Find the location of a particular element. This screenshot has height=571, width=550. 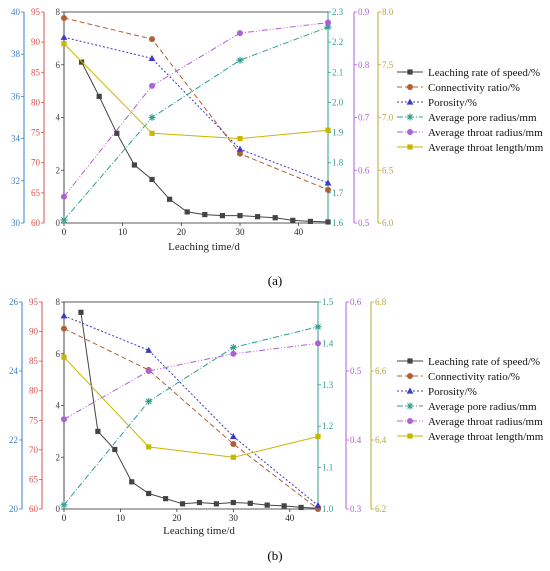

y-tick-label: 1.1 is located at coordinates (327, 468).